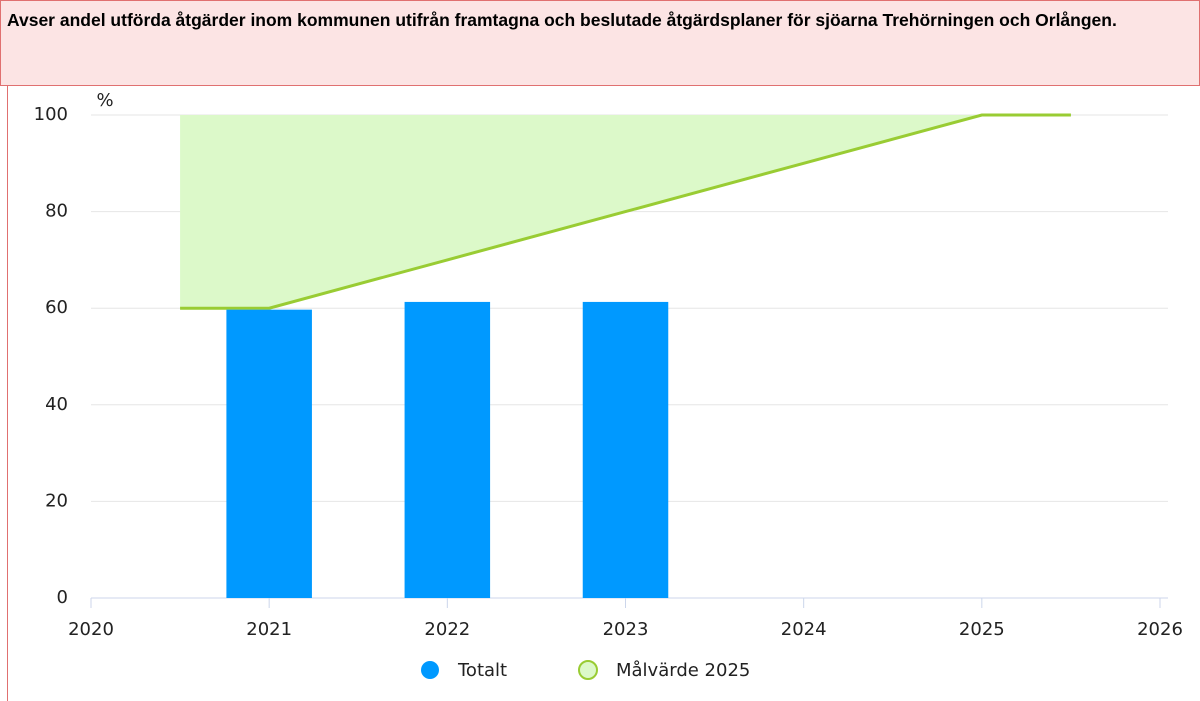 Image resolution: width=1200 pixels, height=701 pixels. I want to click on x-tick-label: 2022, so click(447, 629).